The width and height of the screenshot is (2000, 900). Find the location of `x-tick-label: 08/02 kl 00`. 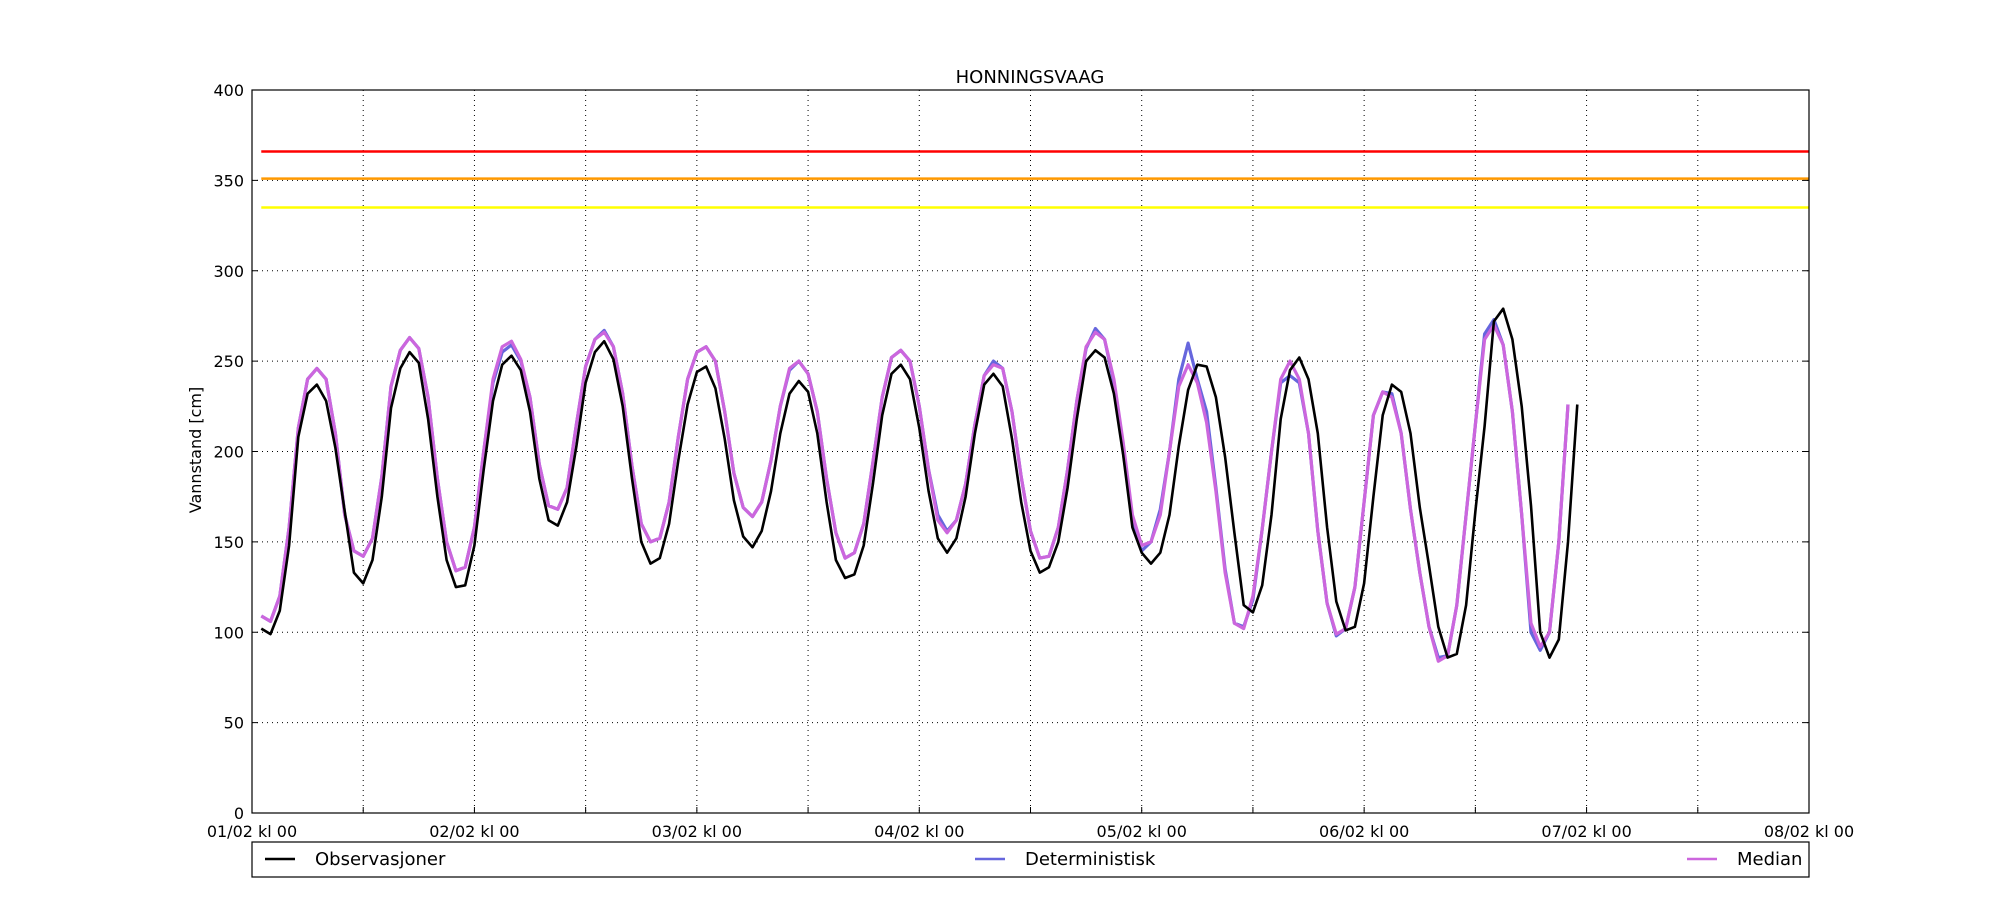

x-tick-label: 08/02 kl 00 is located at coordinates (1809, 831).